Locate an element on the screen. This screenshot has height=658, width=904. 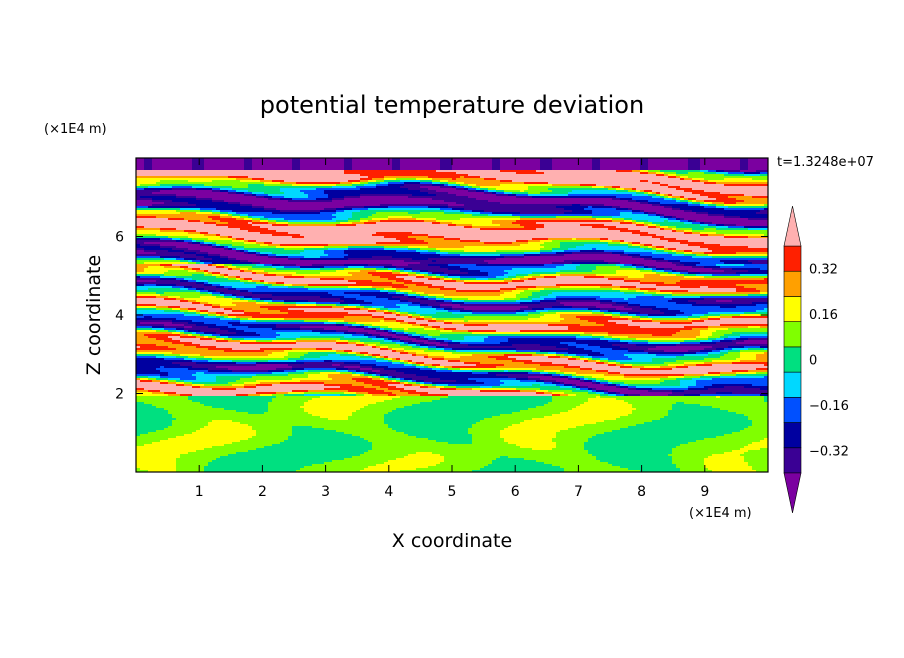
colorbar-tick-label: −0.32 is located at coordinates (829, 451).